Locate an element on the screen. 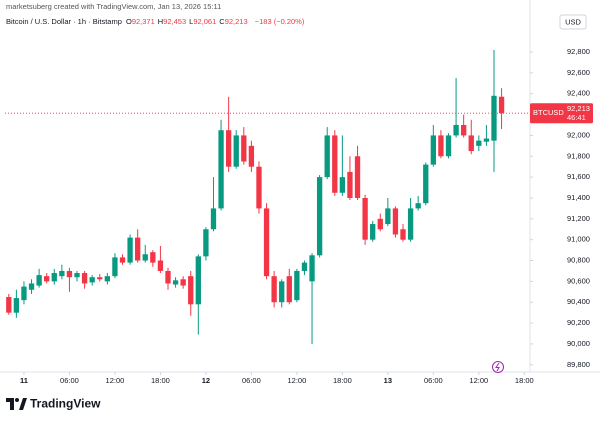 The image size is (600, 421). event-icon-bolt is located at coordinates (497, 367).